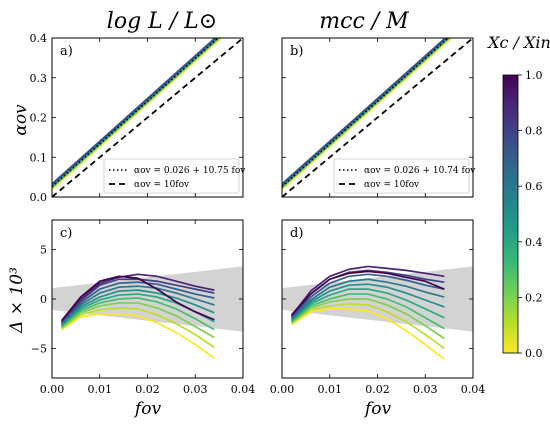  Describe the element at coordinates (534, 75) in the screenshot. I see `colorbar-tick-label: 1.0` at that location.